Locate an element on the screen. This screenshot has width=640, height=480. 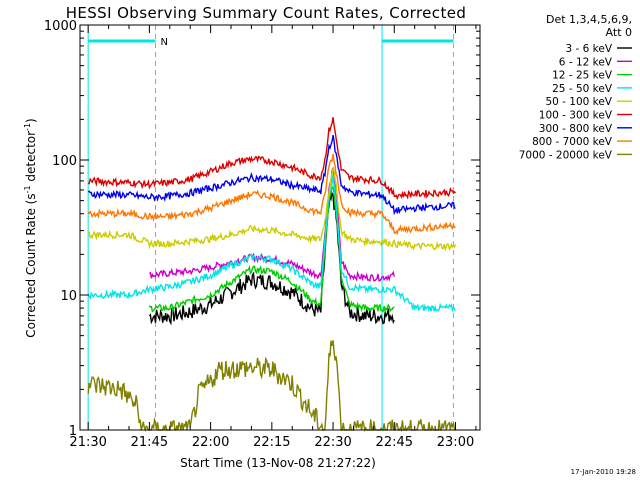
legend-label: 7000 - 20000 keV is located at coordinates (566, 155).